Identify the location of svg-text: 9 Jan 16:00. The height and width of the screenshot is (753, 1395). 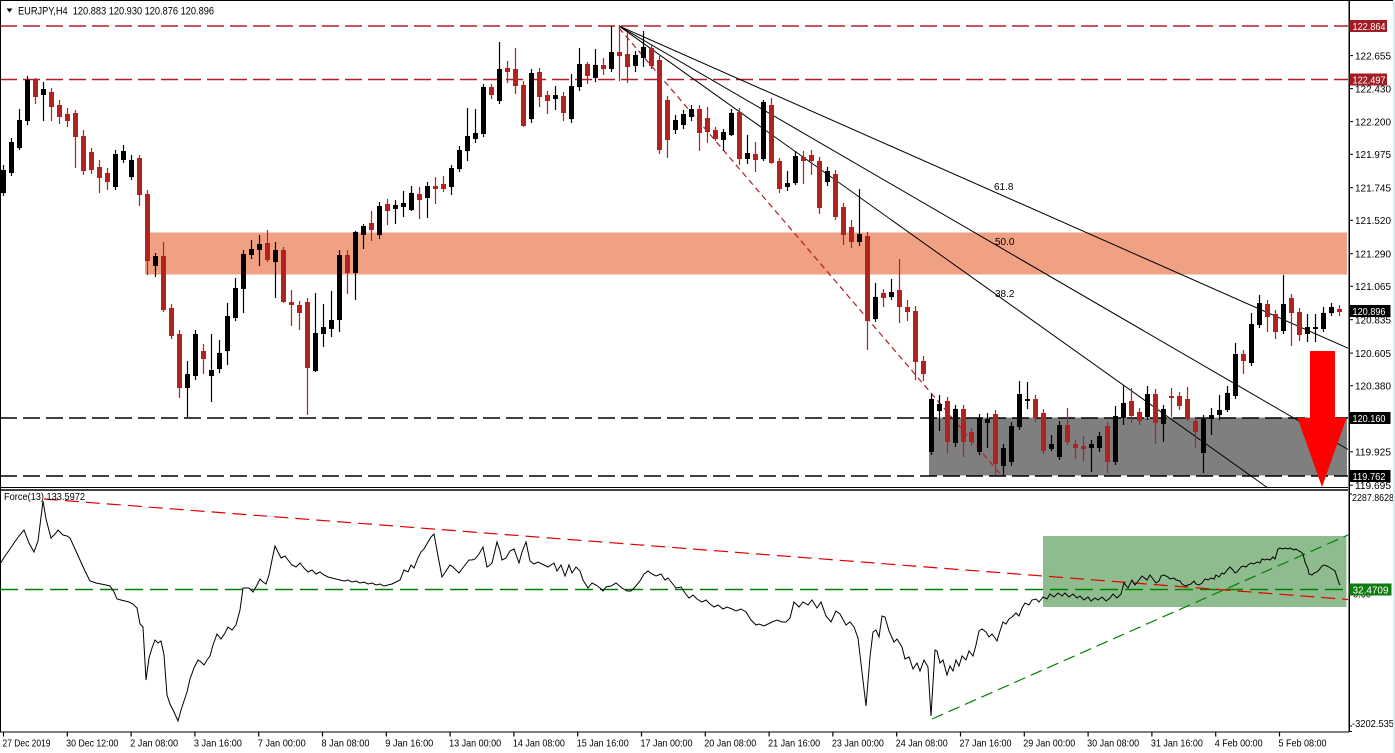
(409, 744).